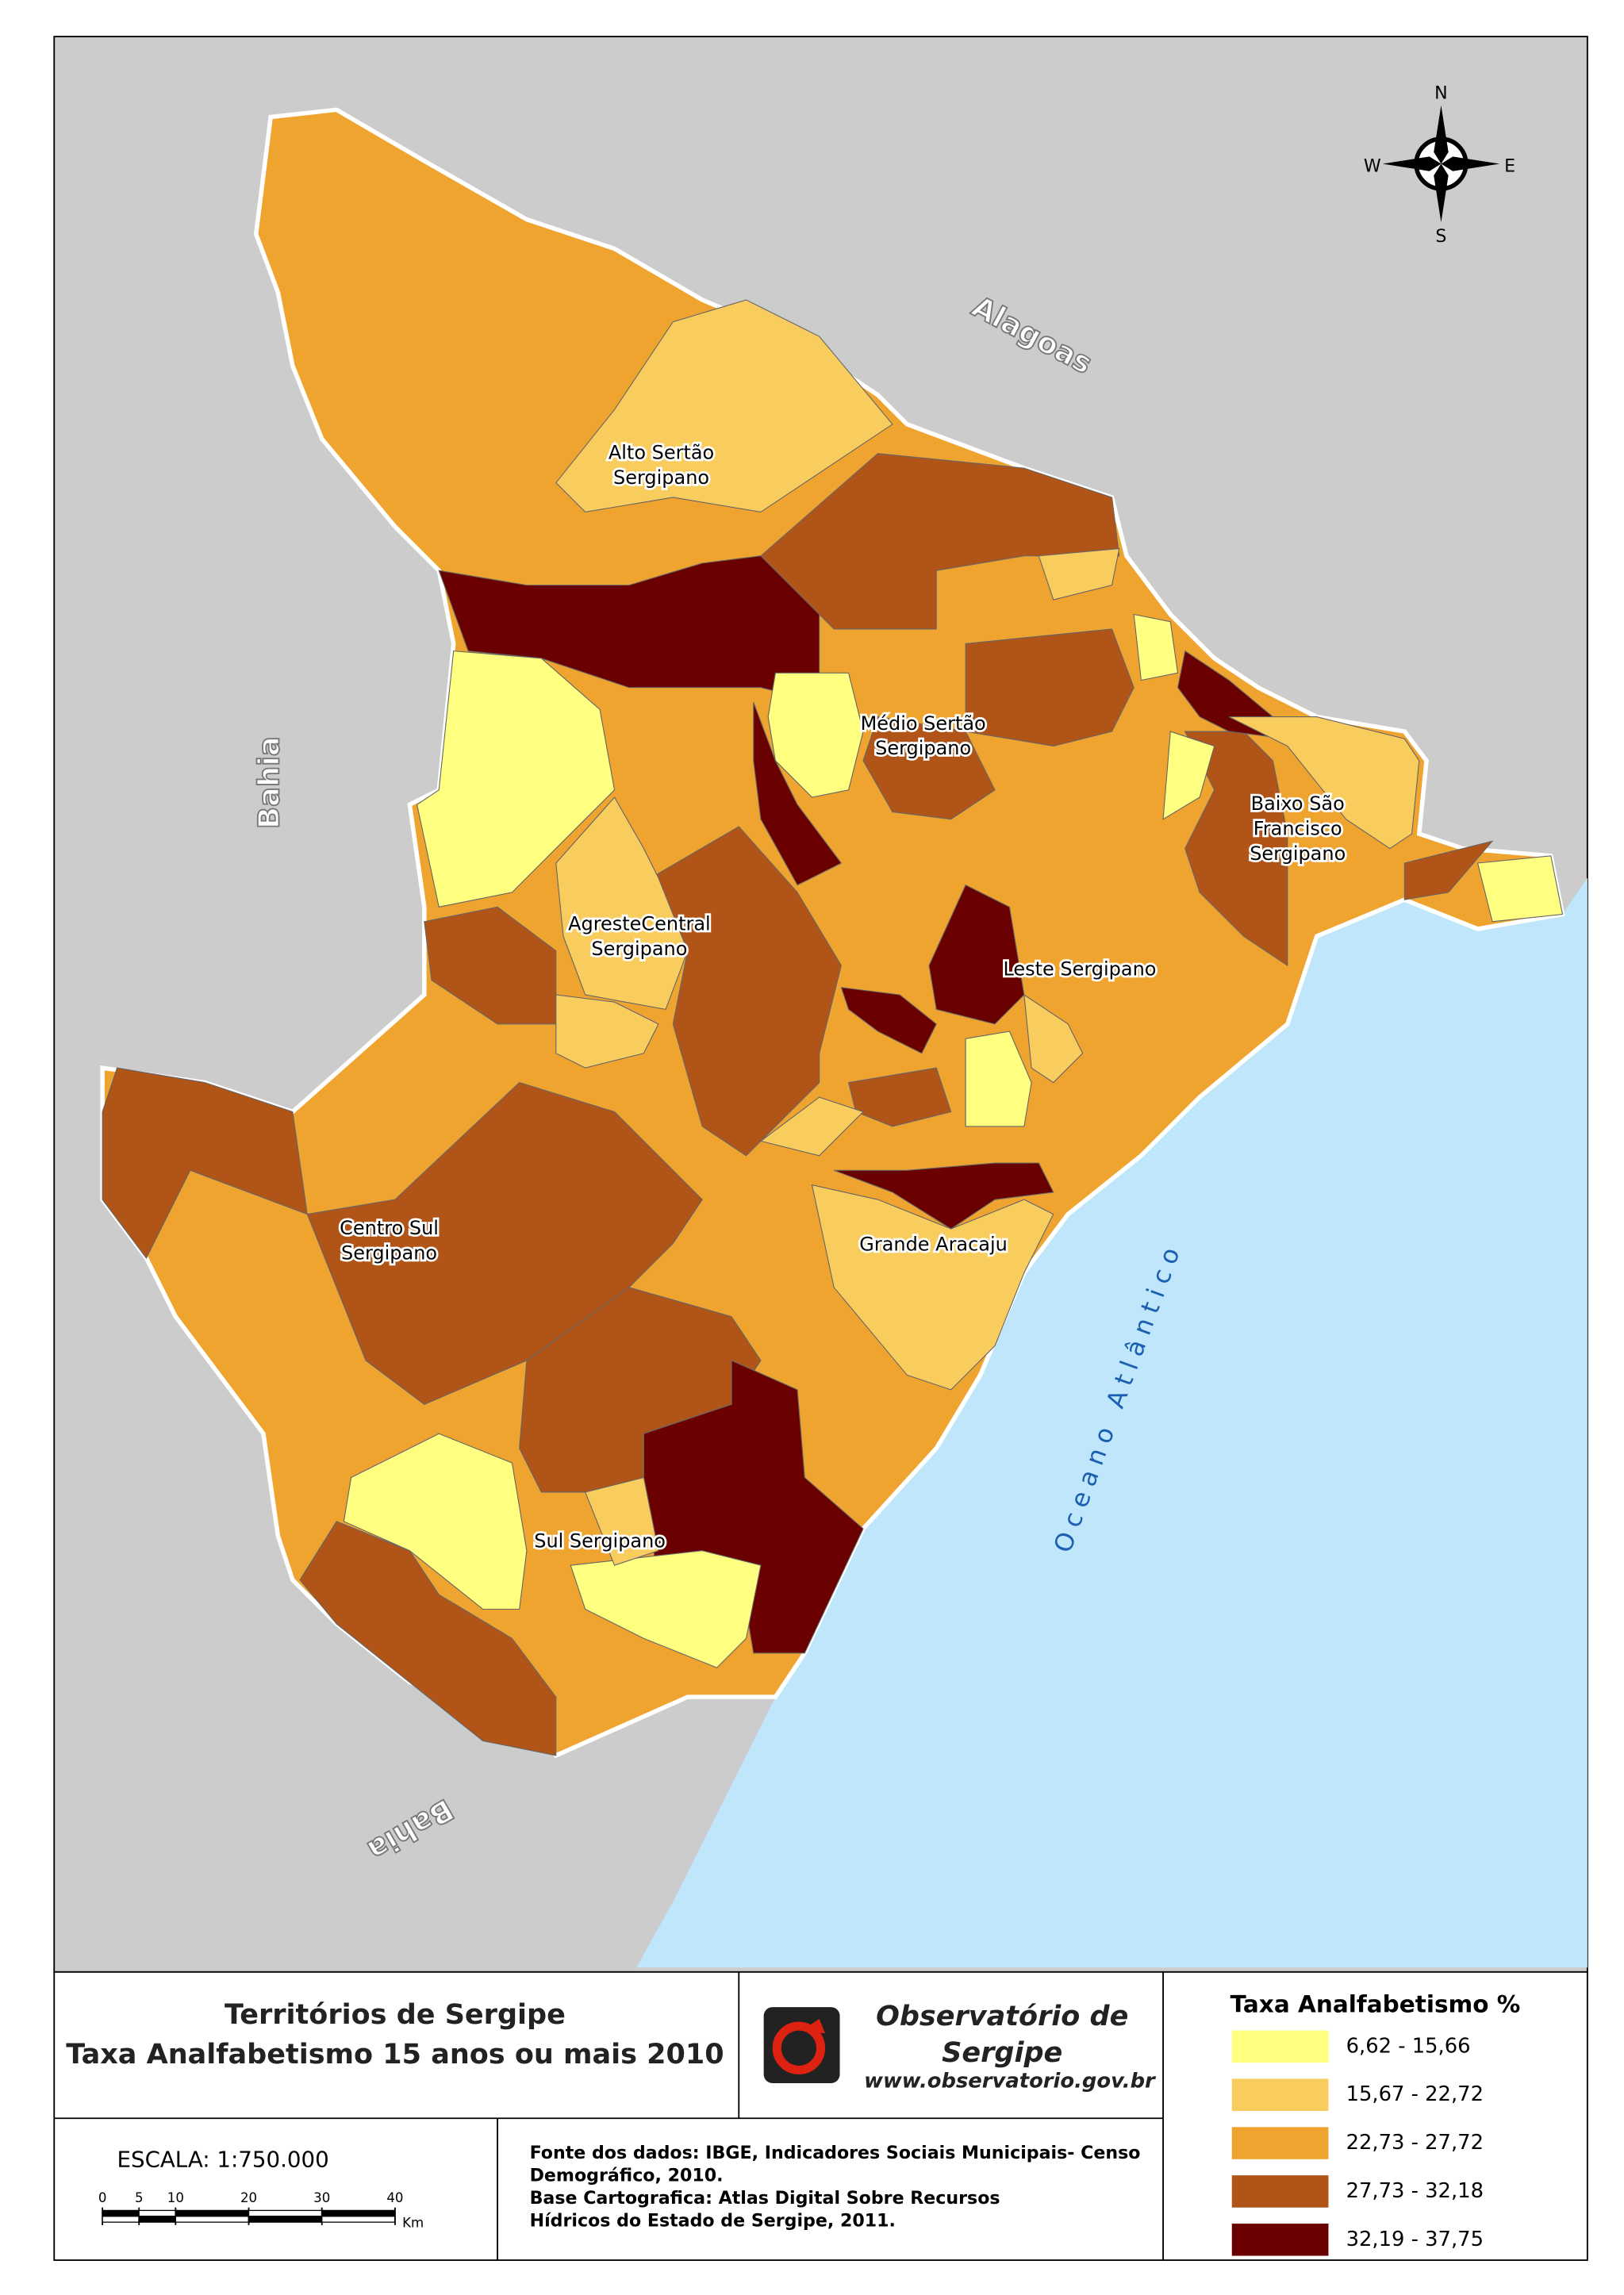  I want to click on territory-label: Médio Sertão, so click(923, 723).